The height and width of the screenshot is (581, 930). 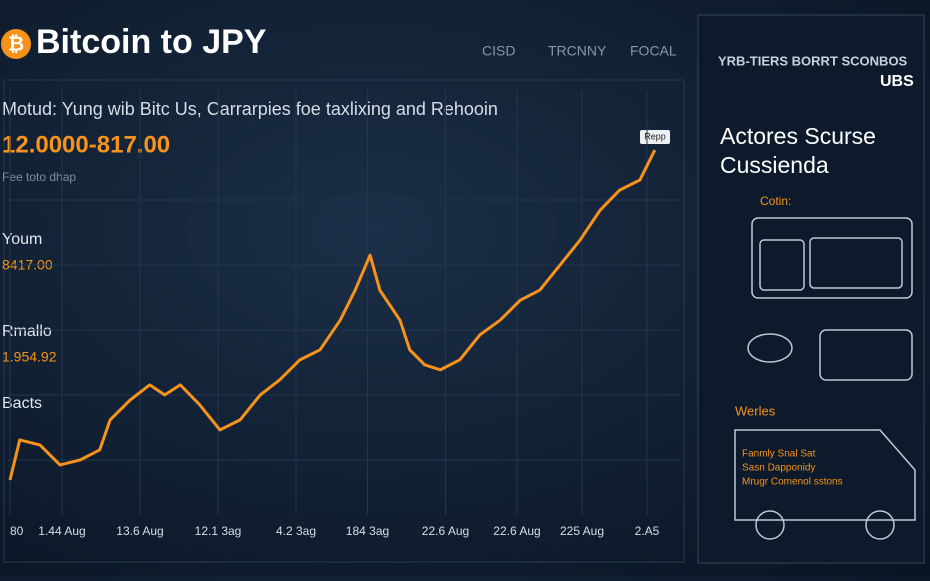 What do you see at coordinates (367, 531) in the screenshot?
I see `x-tick-label: 184 3ag` at bounding box center [367, 531].